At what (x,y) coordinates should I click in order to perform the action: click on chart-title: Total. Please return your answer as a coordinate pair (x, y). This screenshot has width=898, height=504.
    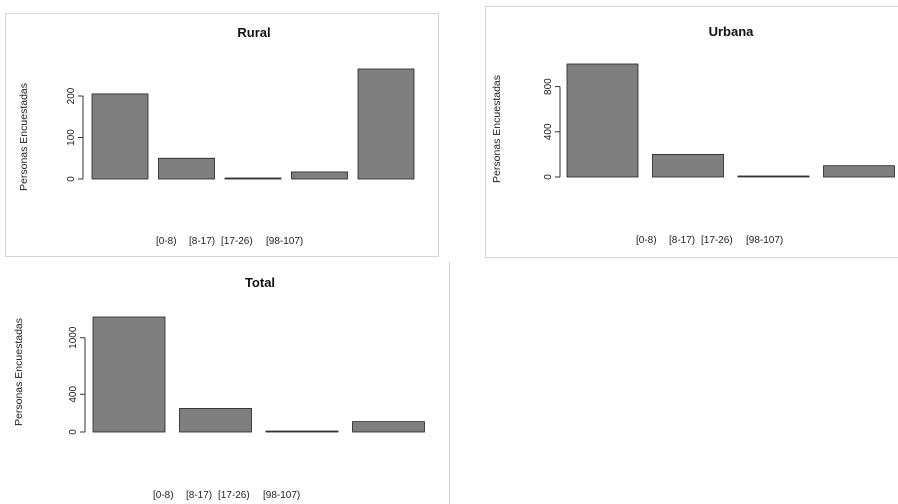
    Looking at the image, I should click on (260, 282).